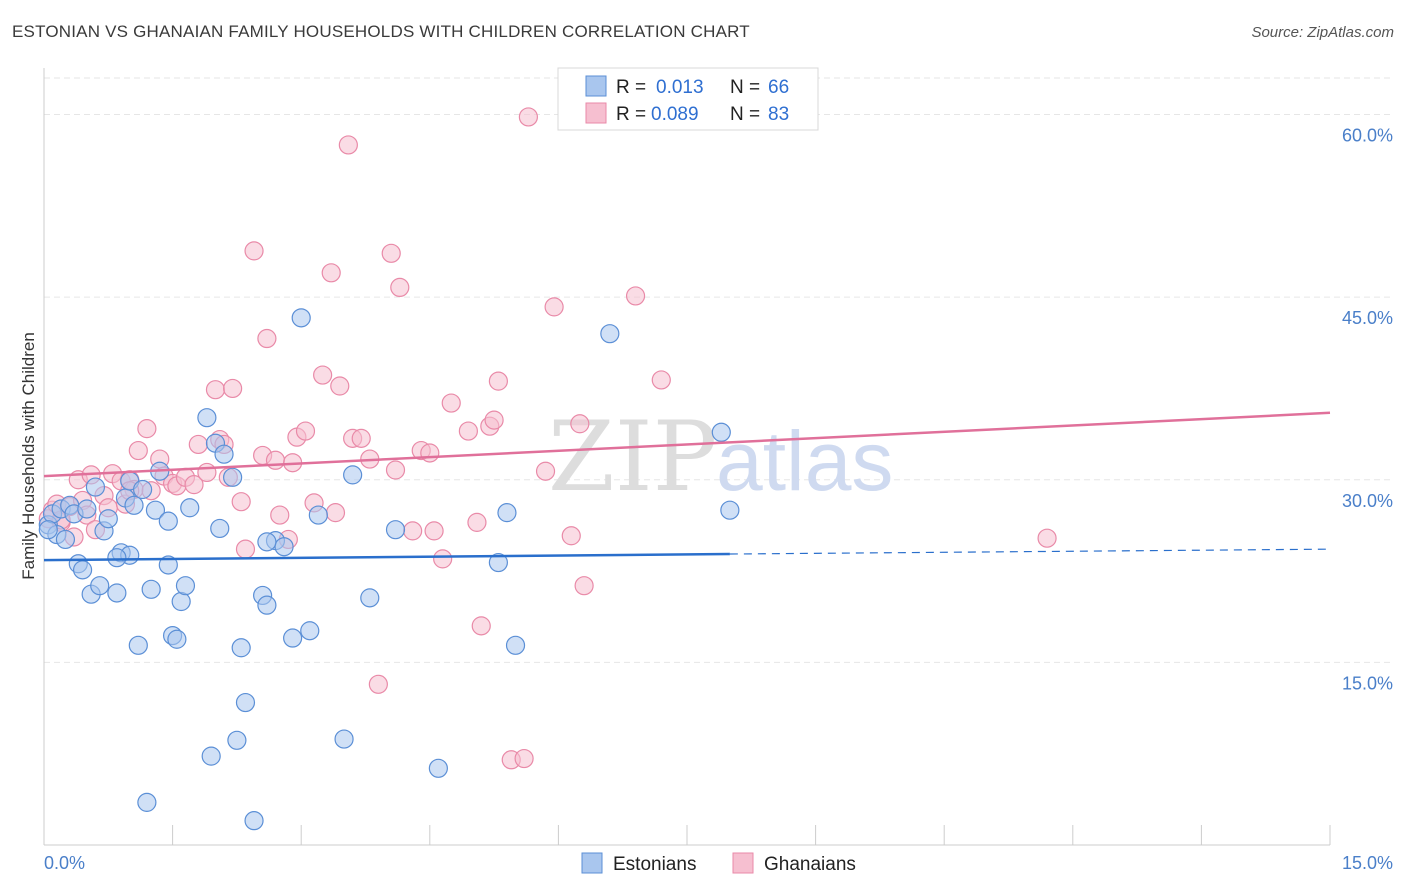 The height and width of the screenshot is (892, 1406). What do you see at coordinates (778, 87) in the screenshot?
I see `legend-n-value-1: 66` at bounding box center [778, 87].